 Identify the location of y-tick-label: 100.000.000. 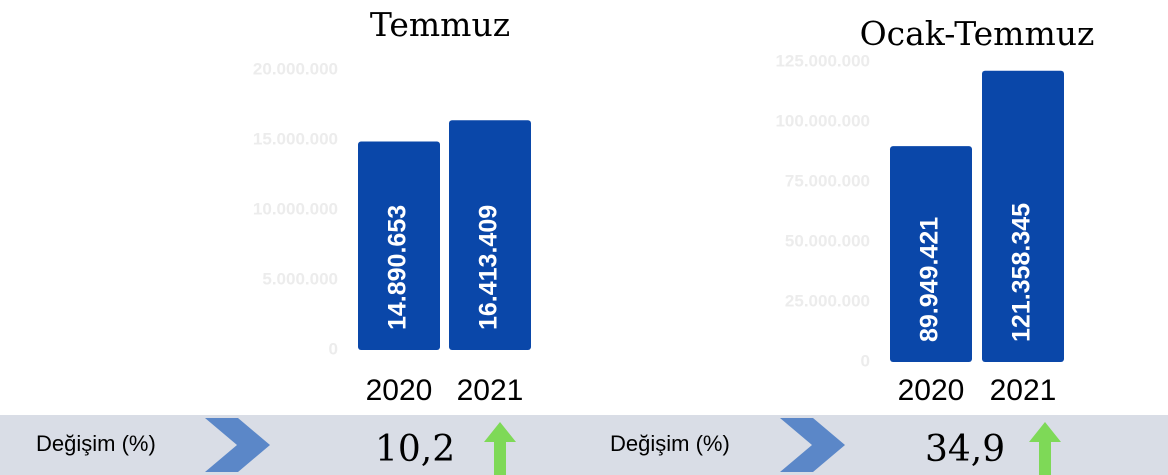
(822, 120).